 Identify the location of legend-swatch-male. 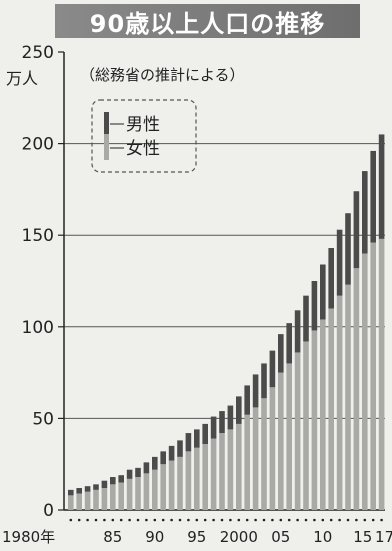
(106, 123).